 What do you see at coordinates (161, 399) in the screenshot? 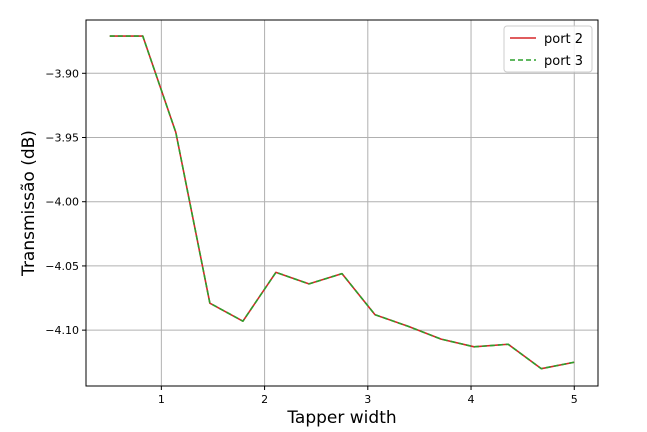
I see `x-tick-label: 1` at bounding box center [161, 399].